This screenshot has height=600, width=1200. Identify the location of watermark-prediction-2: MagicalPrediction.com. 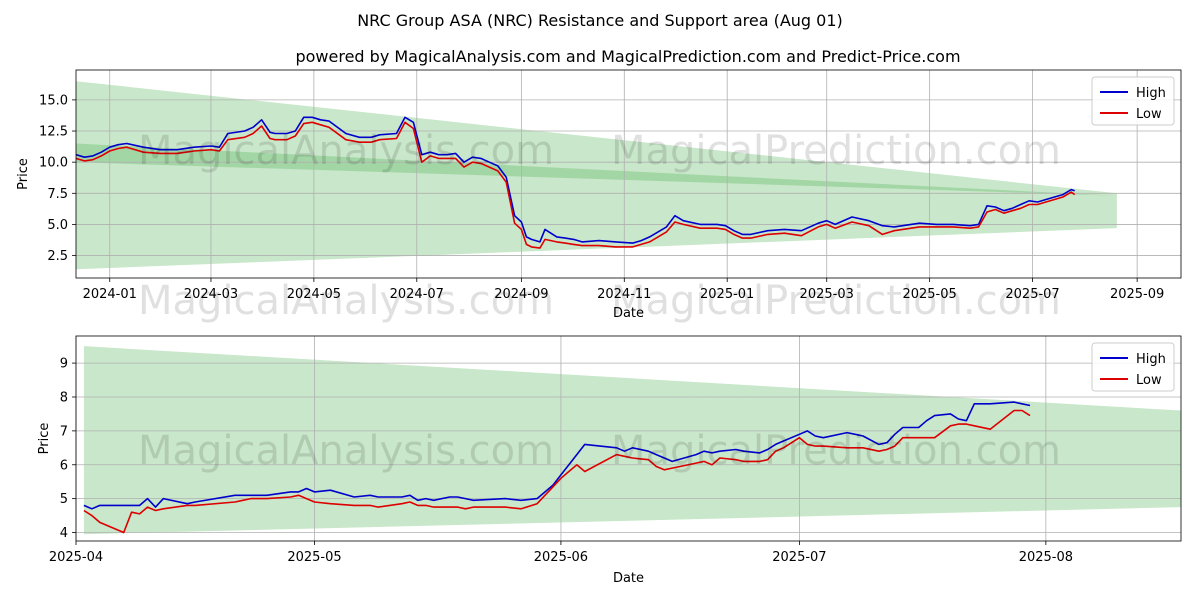
(836, 301).